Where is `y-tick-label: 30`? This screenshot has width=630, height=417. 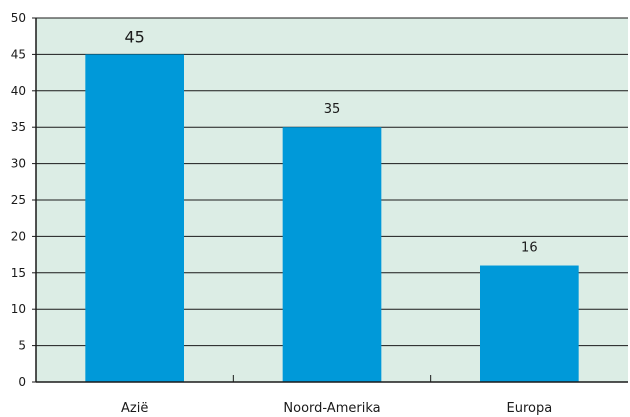 y-tick-label: 30 is located at coordinates (18, 164).